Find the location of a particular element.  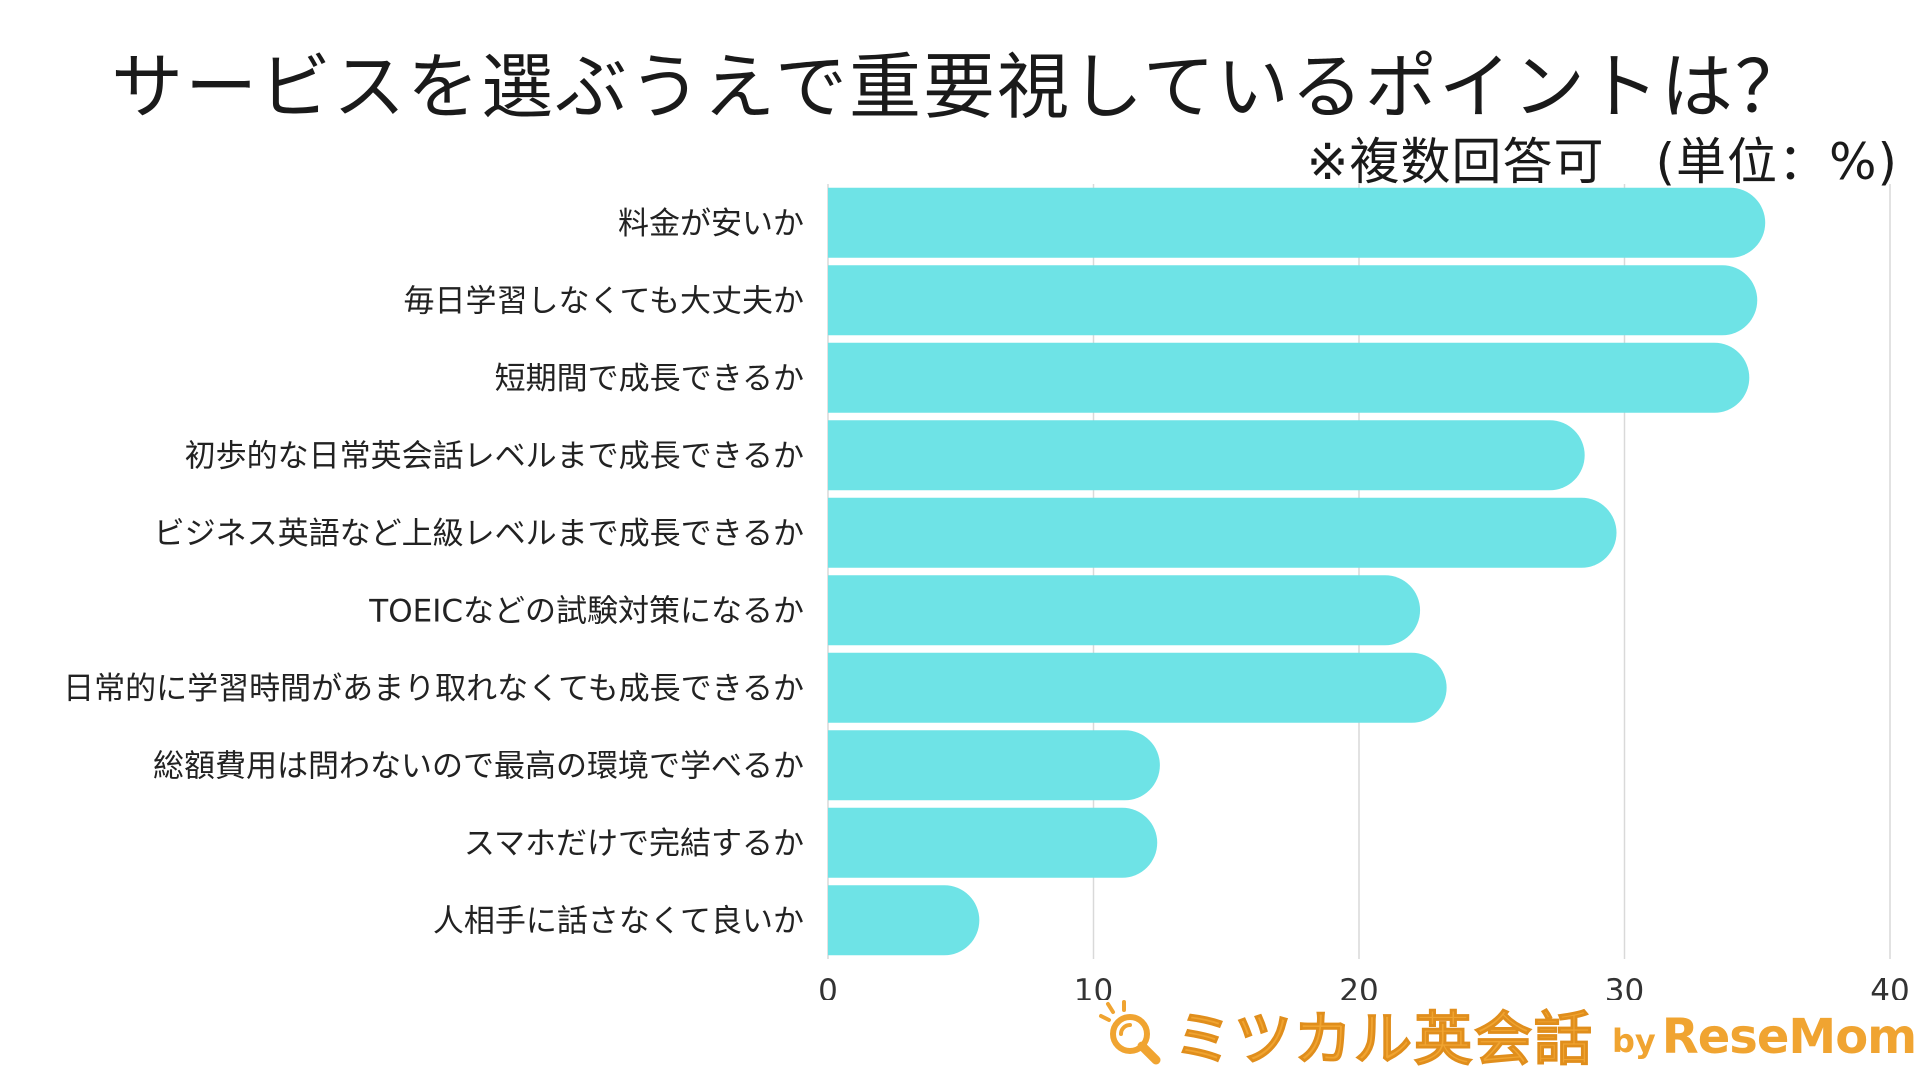

logo-main-text: ミツカル英会話 is located at coordinates (1384, 1039).